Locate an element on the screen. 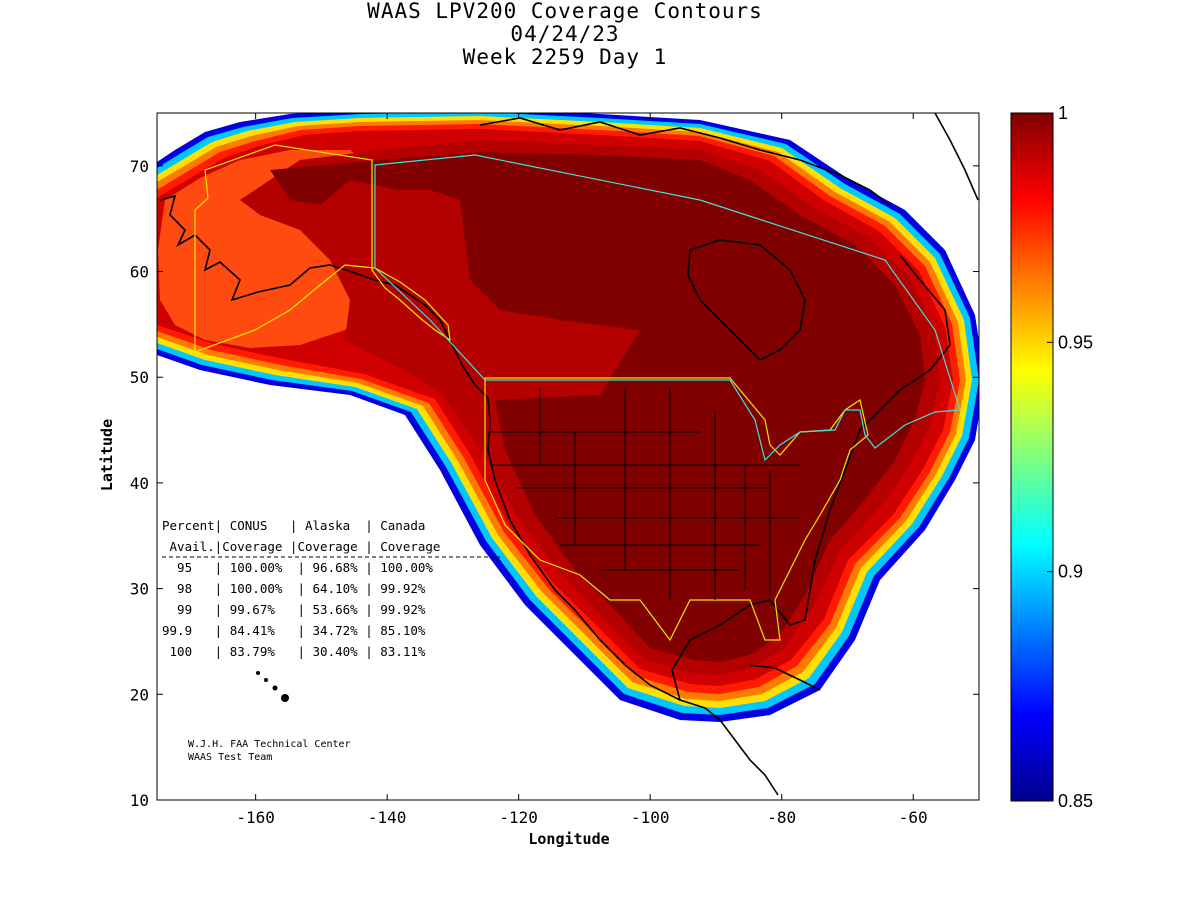 This screenshot has height=900, width=1200. x-tick-label: -100 is located at coordinates (650, 817).